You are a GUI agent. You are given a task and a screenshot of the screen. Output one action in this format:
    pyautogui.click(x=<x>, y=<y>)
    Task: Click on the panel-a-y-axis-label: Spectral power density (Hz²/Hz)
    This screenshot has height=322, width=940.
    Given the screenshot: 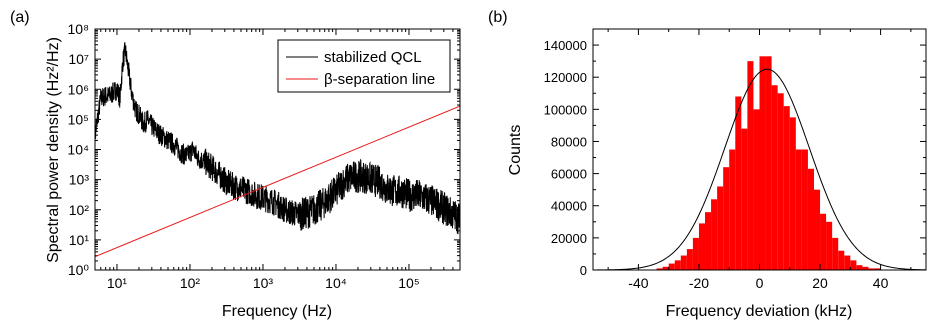 What is the action you would take?
    pyautogui.click(x=53, y=150)
    